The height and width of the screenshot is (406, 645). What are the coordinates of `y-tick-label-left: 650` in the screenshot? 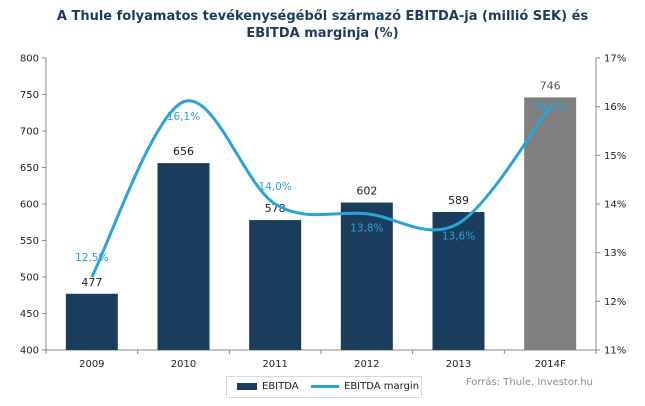 It's located at (29, 168).